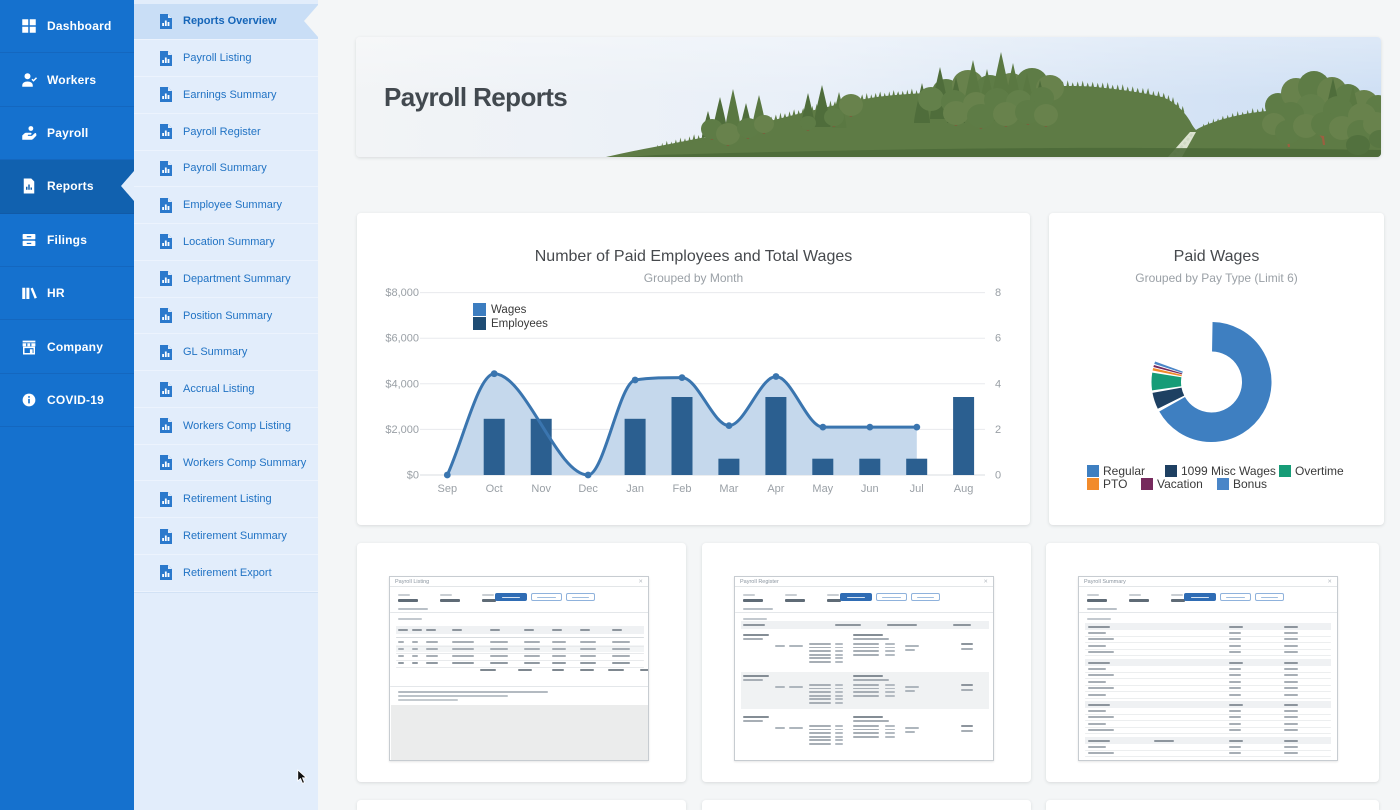  What do you see at coordinates (964, 489) in the screenshot?
I see `svg-text: Aug` at bounding box center [964, 489].